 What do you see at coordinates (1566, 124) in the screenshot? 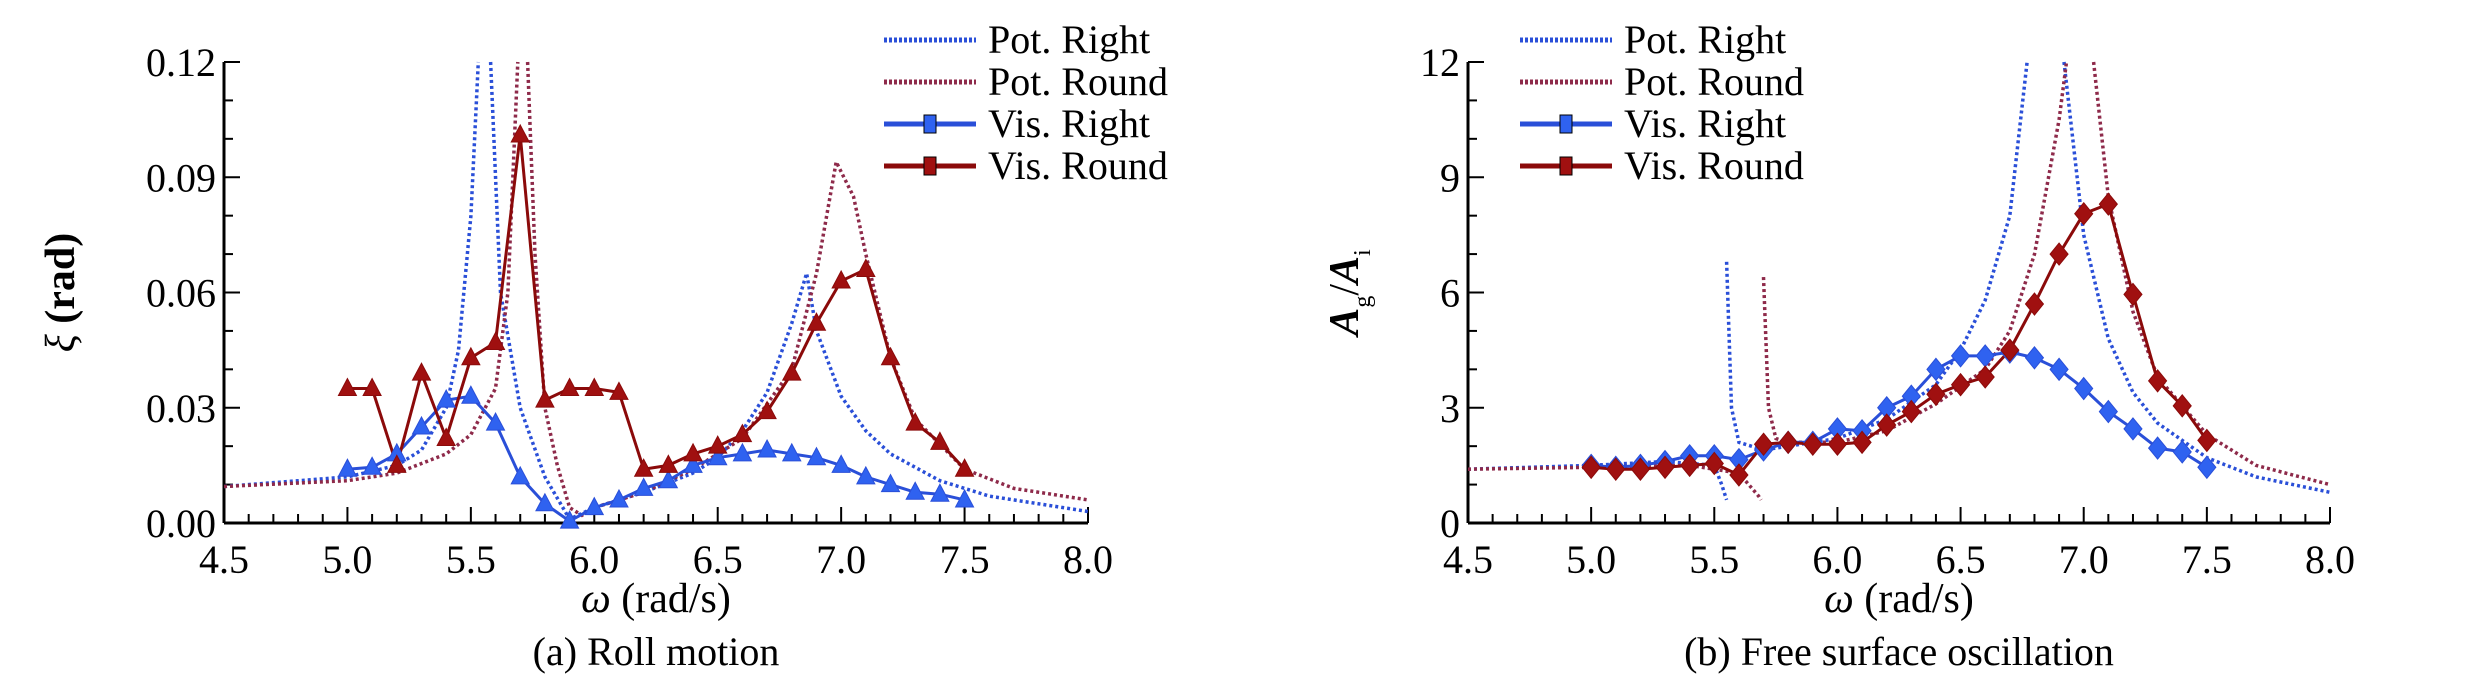
I see `legend-marker-vis-right` at bounding box center [1566, 124].